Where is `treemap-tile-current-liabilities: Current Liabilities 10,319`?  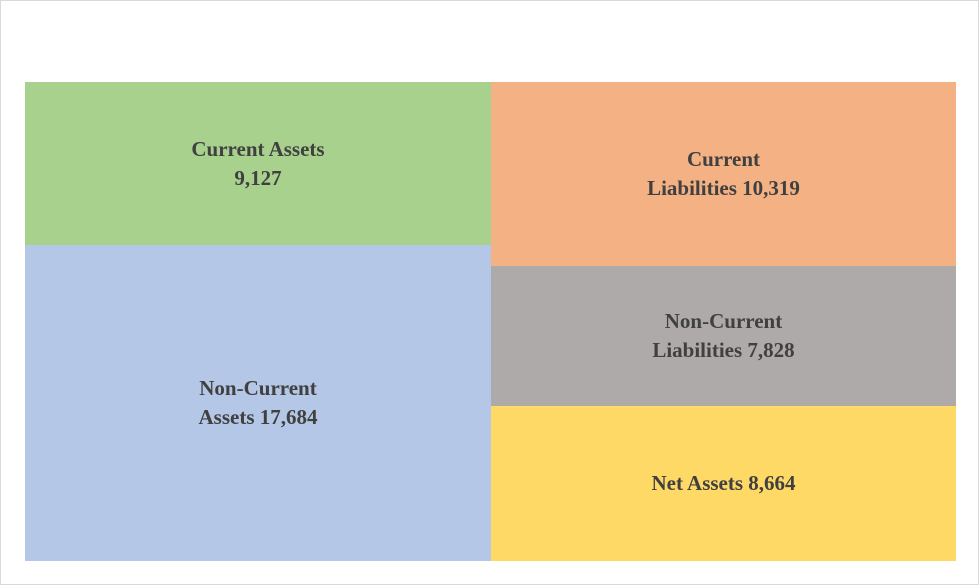 treemap-tile-current-liabilities: Current Liabilities 10,319 is located at coordinates (723, 174).